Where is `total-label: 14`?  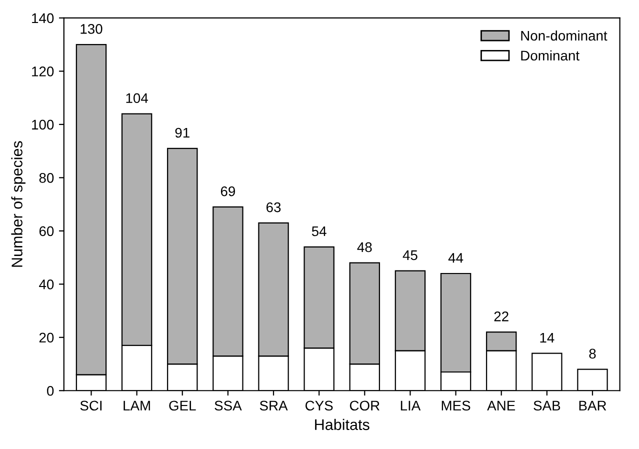 total-label: 14 is located at coordinates (547, 337).